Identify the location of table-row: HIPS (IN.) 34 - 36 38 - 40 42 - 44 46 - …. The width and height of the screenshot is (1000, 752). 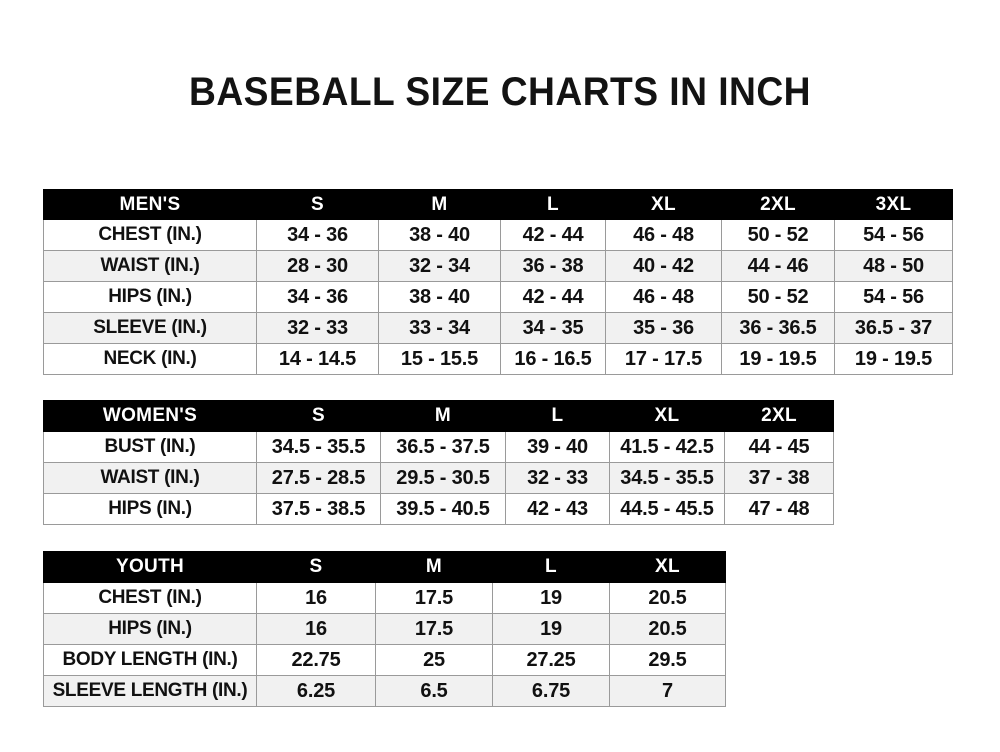
(498, 297).